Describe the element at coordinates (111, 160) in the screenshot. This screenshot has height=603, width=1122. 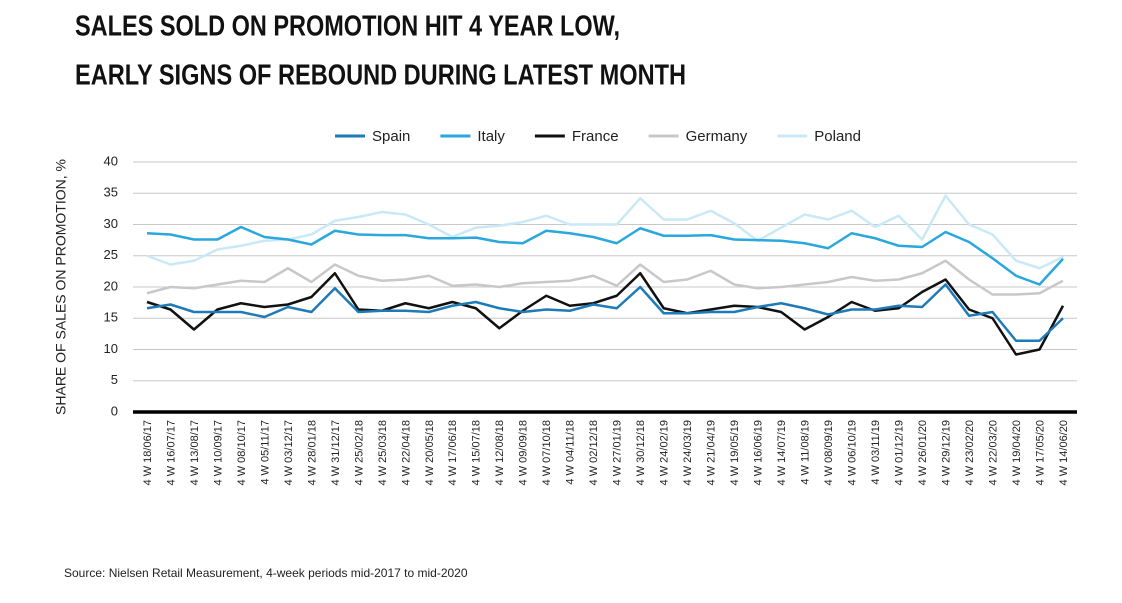
I see `y-tick-label: 40` at that location.